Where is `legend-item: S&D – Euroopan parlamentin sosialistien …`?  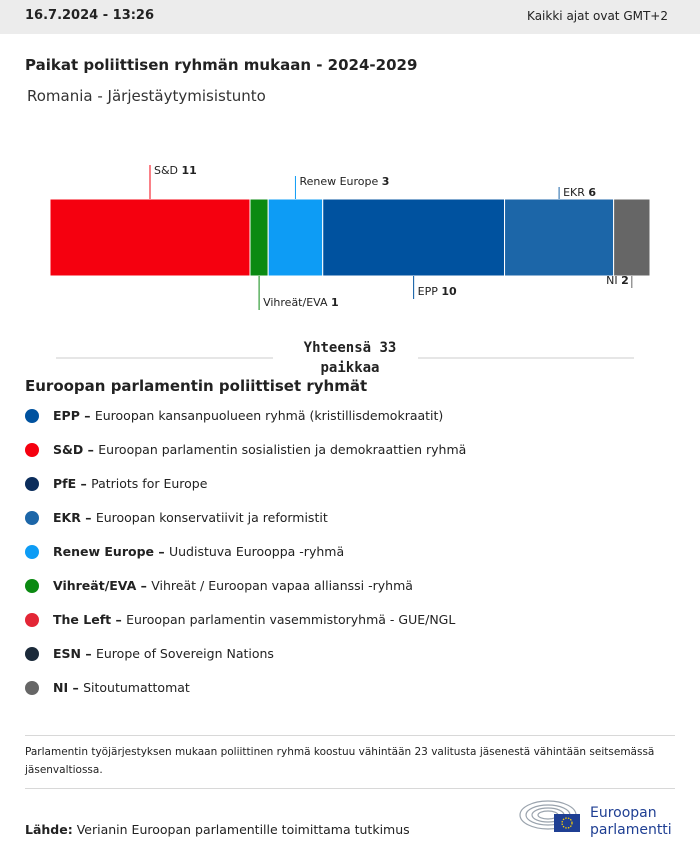
legend-item: S&D – Euroopan parlamentin sosialistien … is located at coordinates (245, 449).